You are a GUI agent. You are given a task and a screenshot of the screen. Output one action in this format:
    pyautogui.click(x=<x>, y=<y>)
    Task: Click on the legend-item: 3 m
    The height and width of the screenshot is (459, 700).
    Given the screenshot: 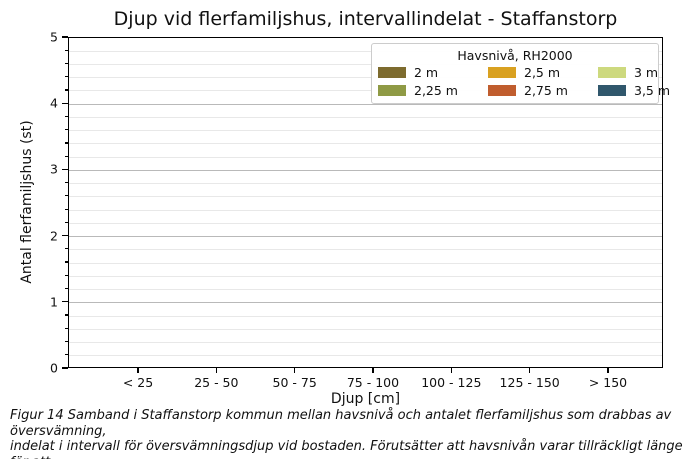 What is the action you would take?
    pyautogui.click(x=628, y=72)
    